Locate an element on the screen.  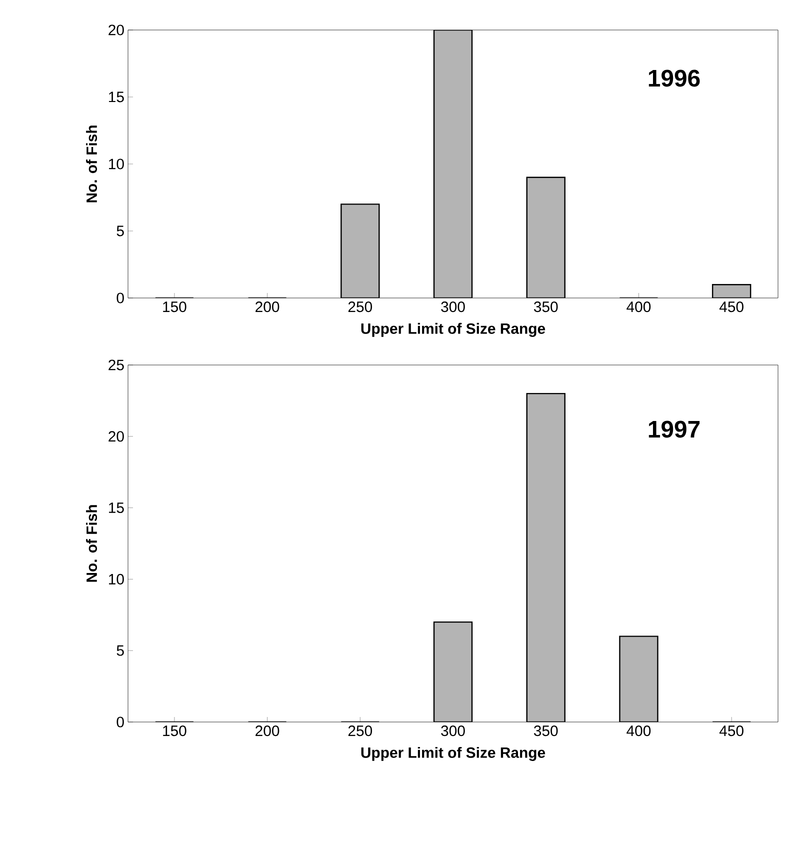
text: 1996 is located at coordinates (674, 78).